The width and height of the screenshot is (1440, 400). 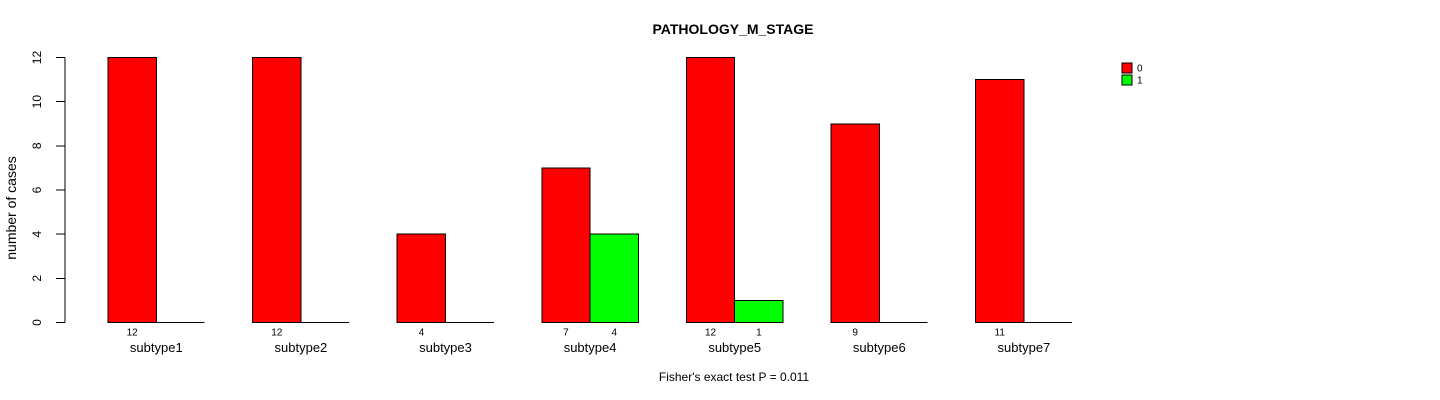 What do you see at coordinates (37, 234) in the screenshot?
I see `y-tick-label: 4` at bounding box center [37, 234].